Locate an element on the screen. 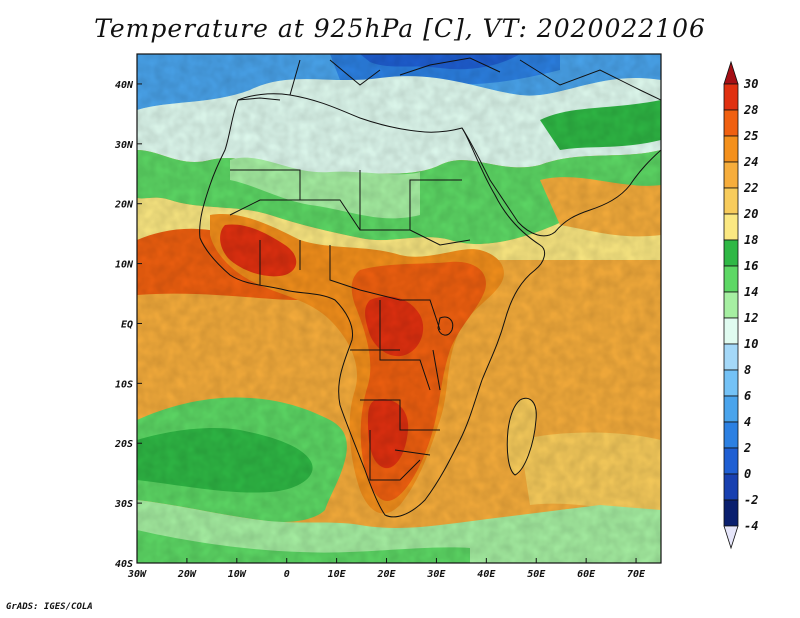 Image resolution: width=800 pixels, height=618 pixels. colorbar-label: 6 is located at coordinates (747, 396).